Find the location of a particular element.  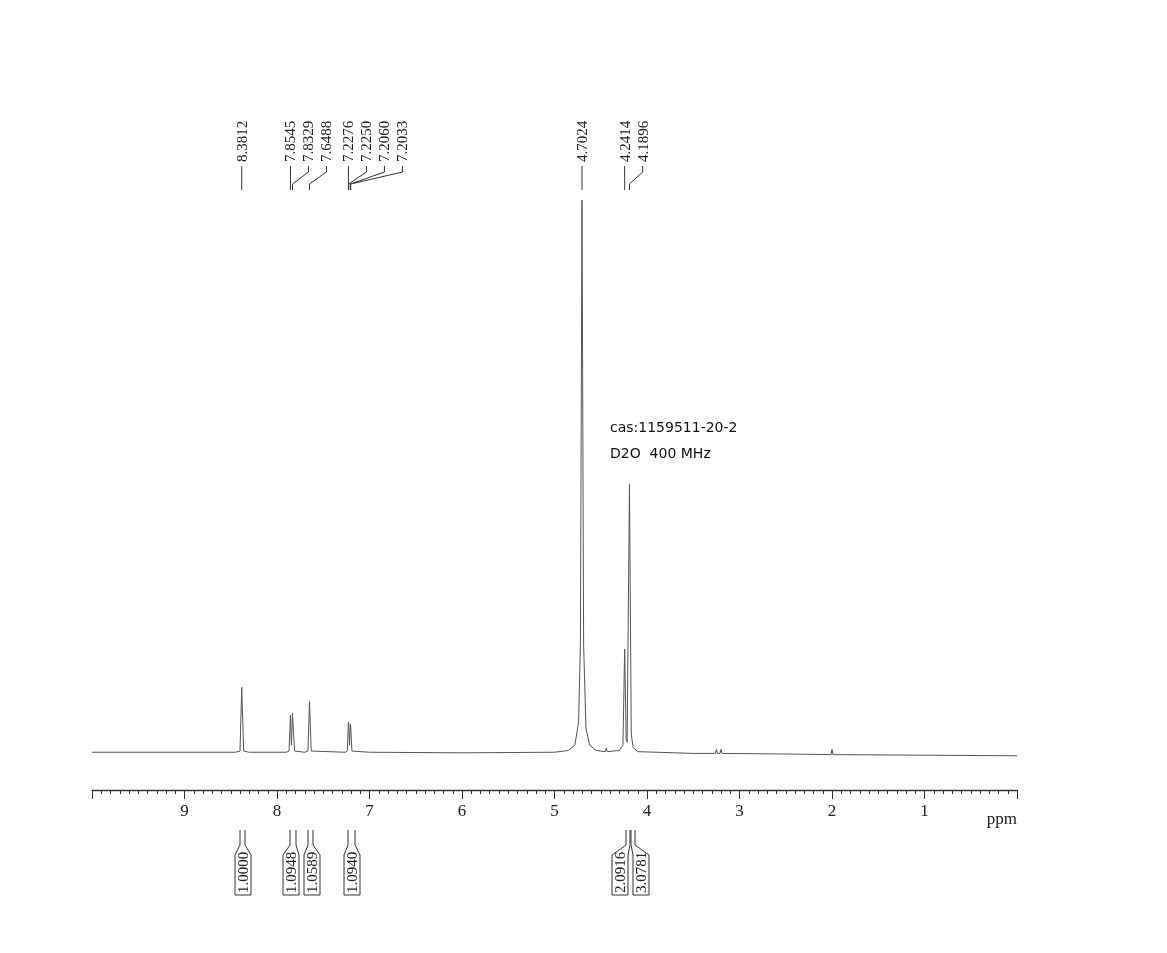

x-tick-label: 4 is located at coordinates (647, 810).